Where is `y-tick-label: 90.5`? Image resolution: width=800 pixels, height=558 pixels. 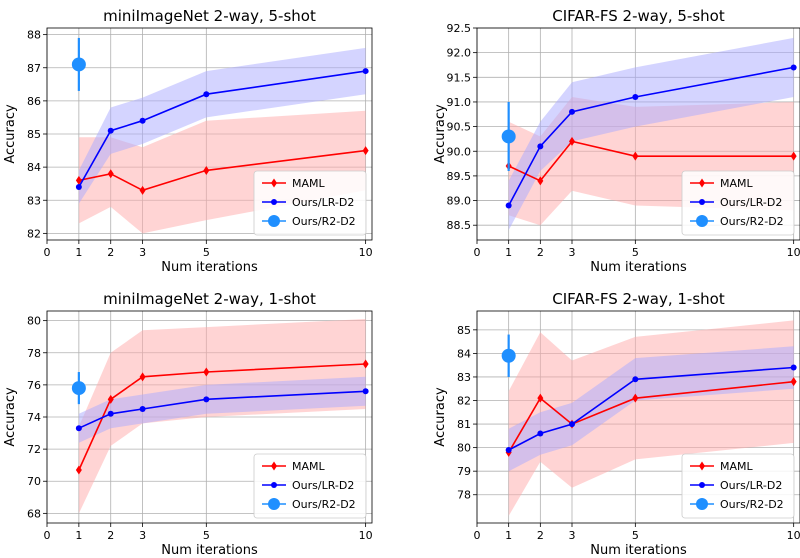 y-tick-label: 90.5 is located at coordinates (459, 127).